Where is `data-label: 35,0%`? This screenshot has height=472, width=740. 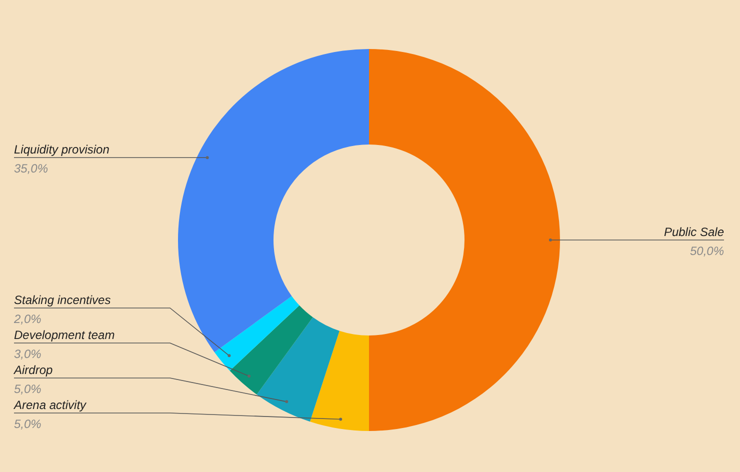 data-label: 35,0% is located at coordinates (31, 169).